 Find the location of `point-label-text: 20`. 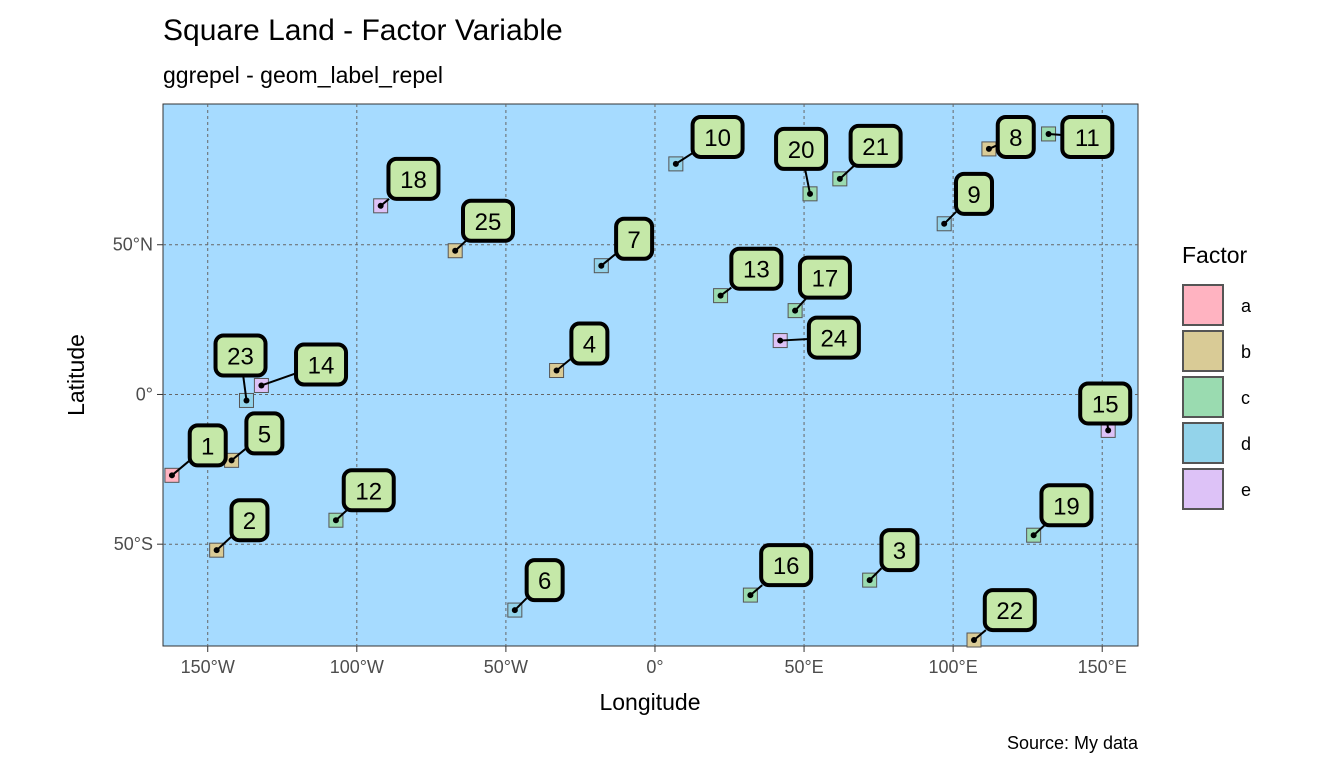

point-label-text: 20 is located at coordinates (801, 150).